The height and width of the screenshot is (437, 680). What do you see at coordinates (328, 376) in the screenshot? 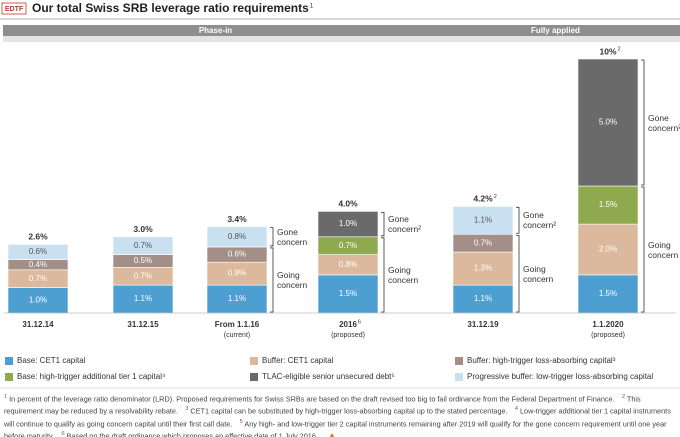
I see `legend-label: TLAC-eligible senior unsecured debt⁵` at bounding box center [328, 376].